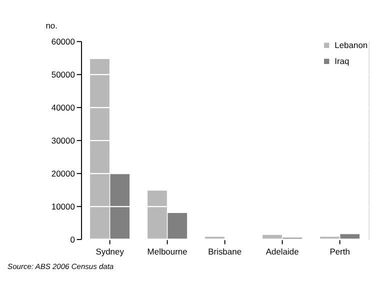 This screenshot has width=378, height=283. What do you see at coordinates (283, 251) in the screenshot?
I see `x-tick-label: Adelaide` at bounding box center [283, 251].